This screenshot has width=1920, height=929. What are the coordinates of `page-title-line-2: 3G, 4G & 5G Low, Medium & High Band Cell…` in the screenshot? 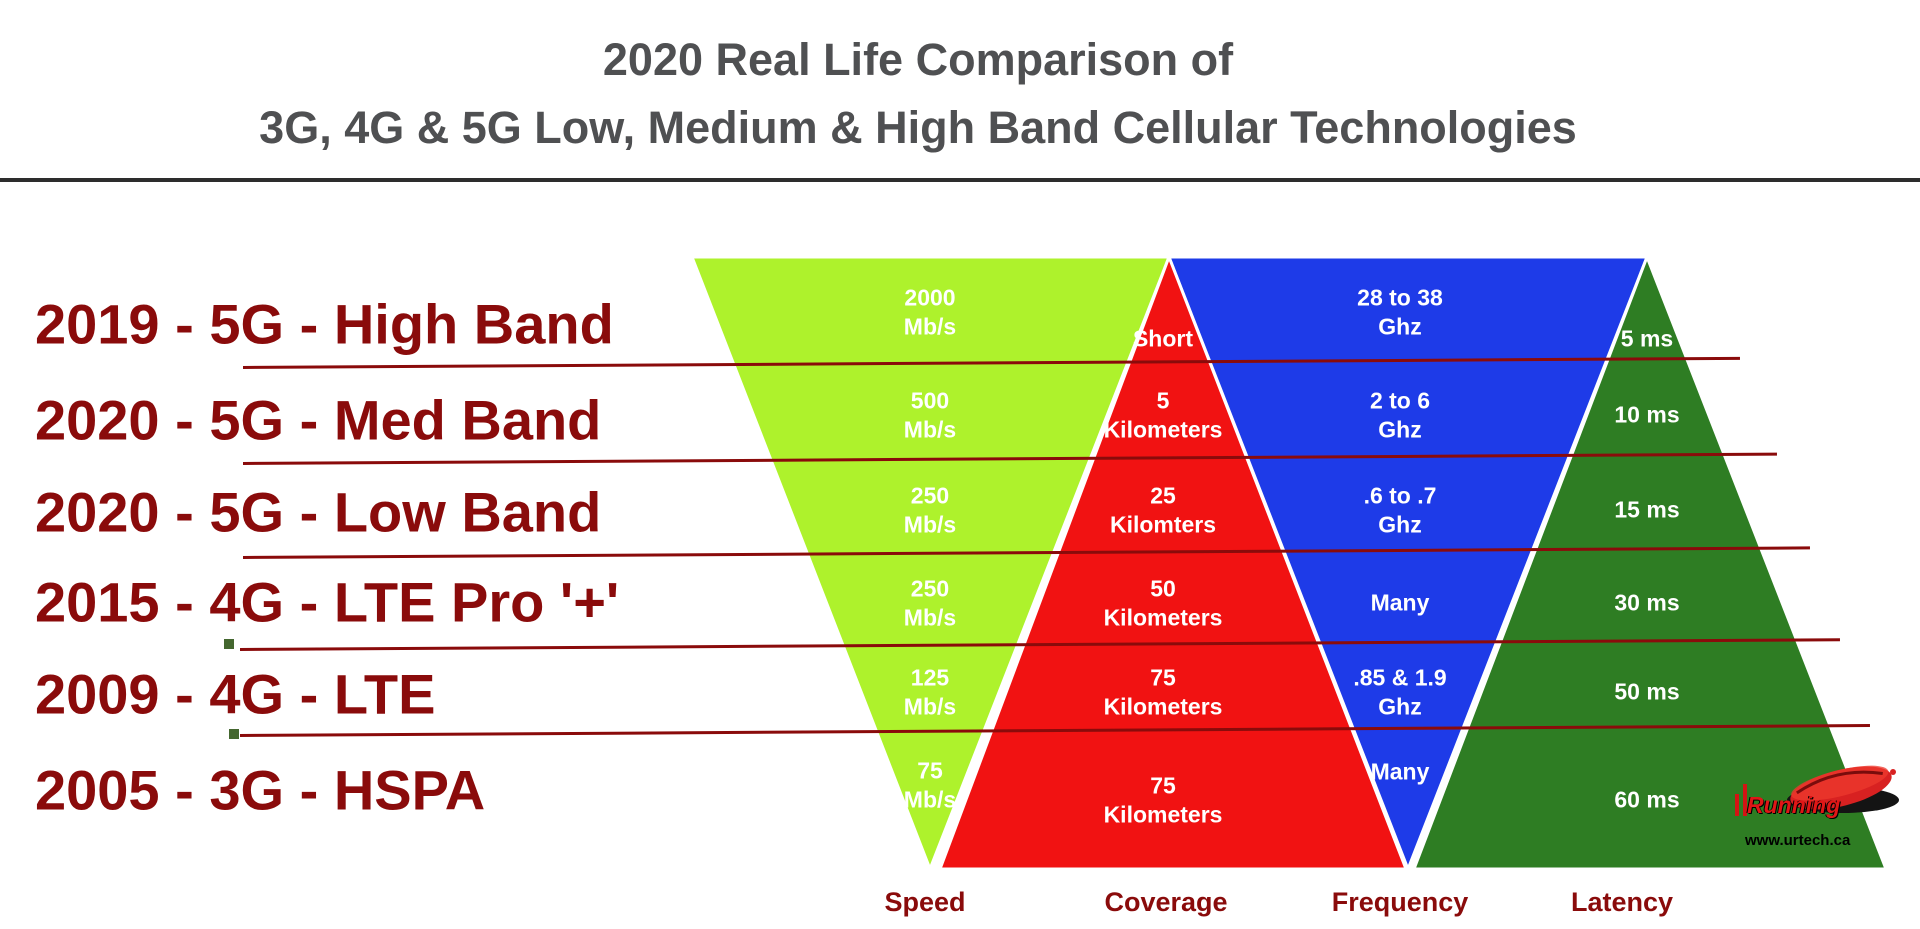 It's located at (918, 127).